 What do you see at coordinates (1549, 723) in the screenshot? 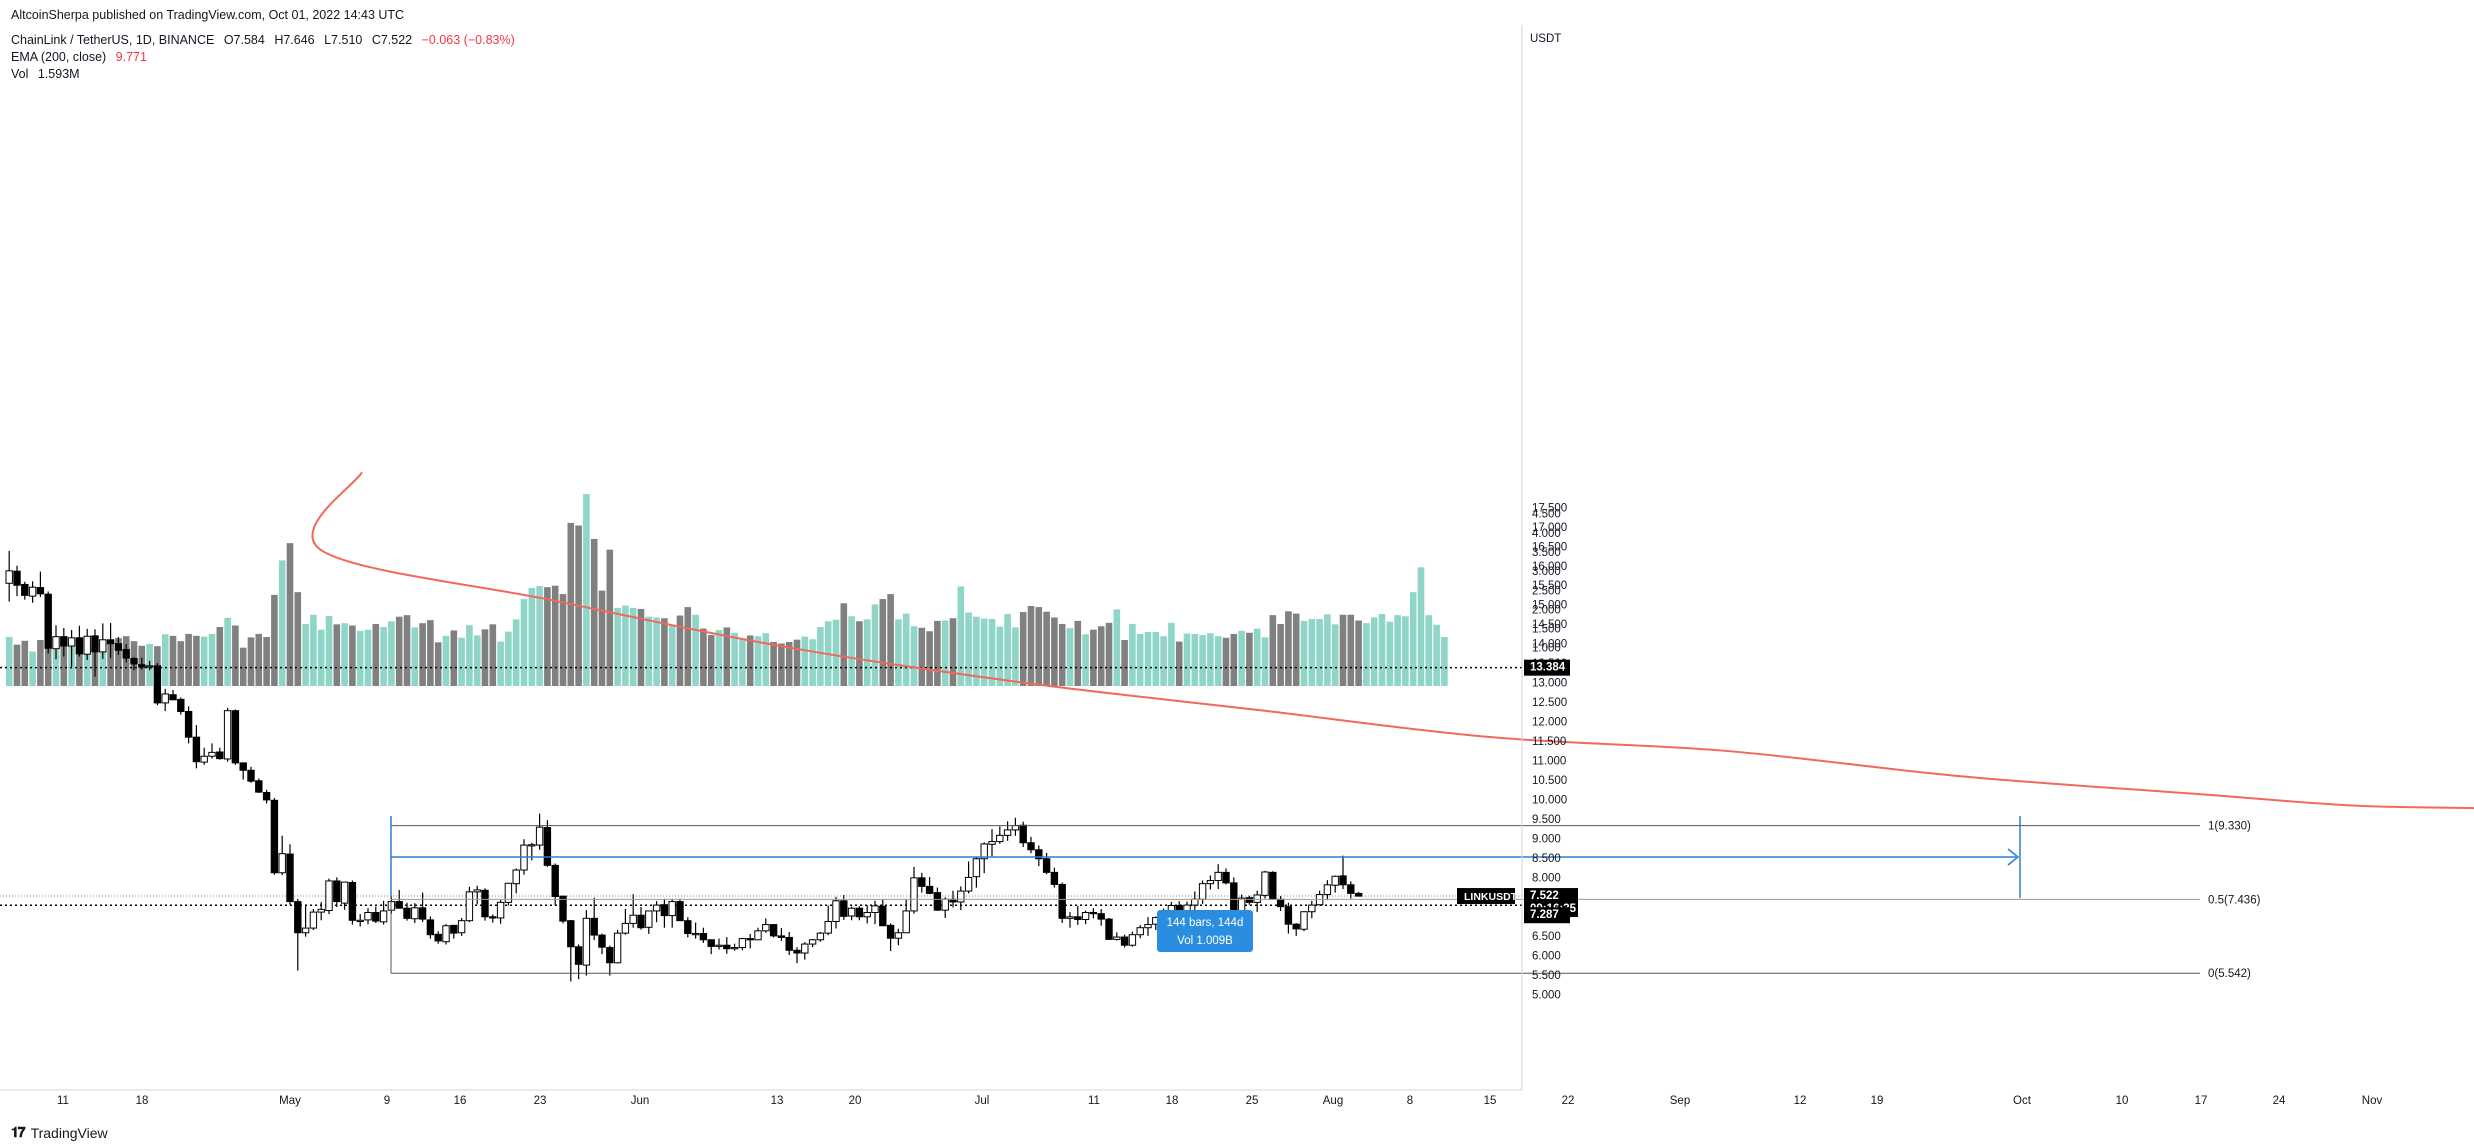
I see `price-tick-label: 12.000` at bounding box center [1549, 723].